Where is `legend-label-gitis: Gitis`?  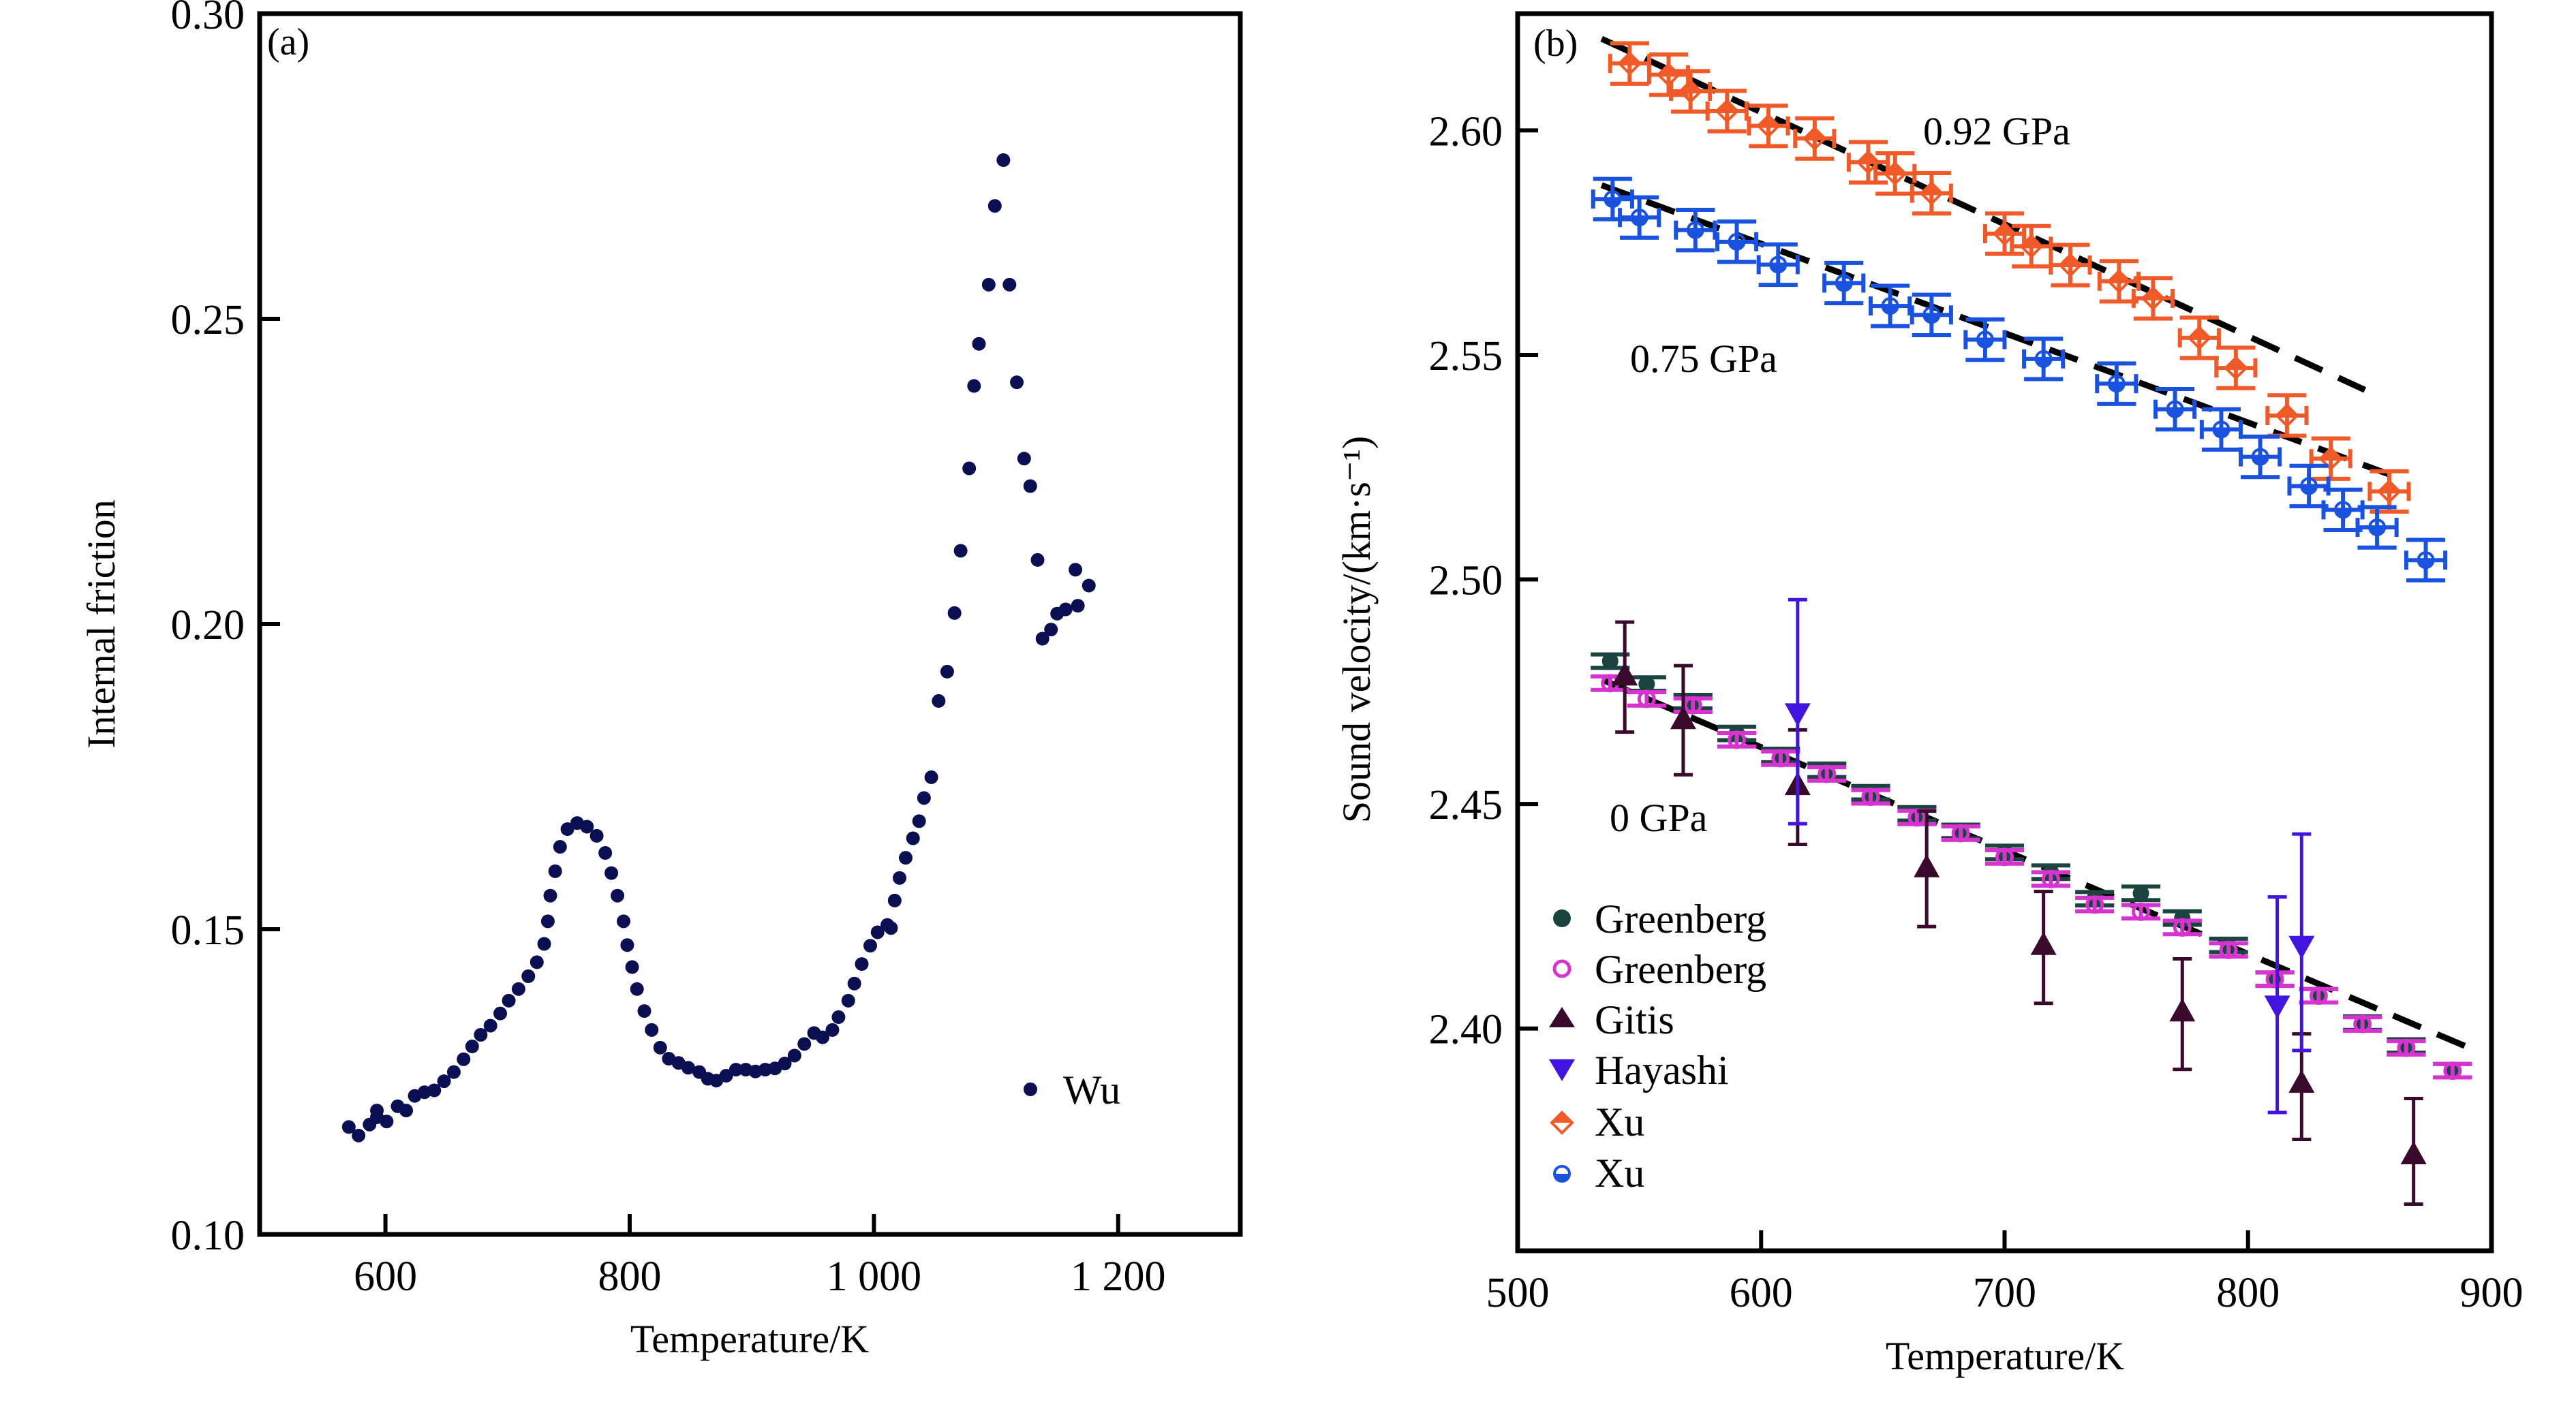
legend-label-gitis: Gitis is located at coordinates (1635, 1019).